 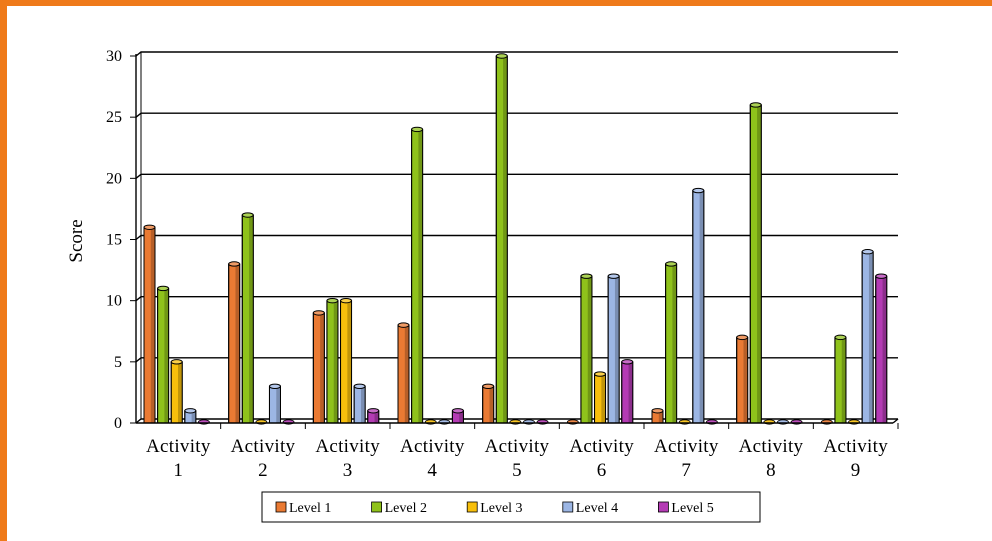 I want to click on y-axis-label: Score, so click(x=76, y=240).